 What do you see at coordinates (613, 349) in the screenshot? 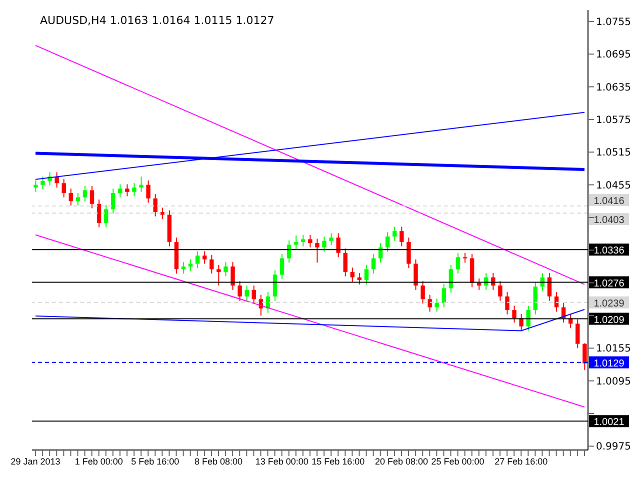
I see `y-tick-label: 1.0155` at bounding box center [613, 349].